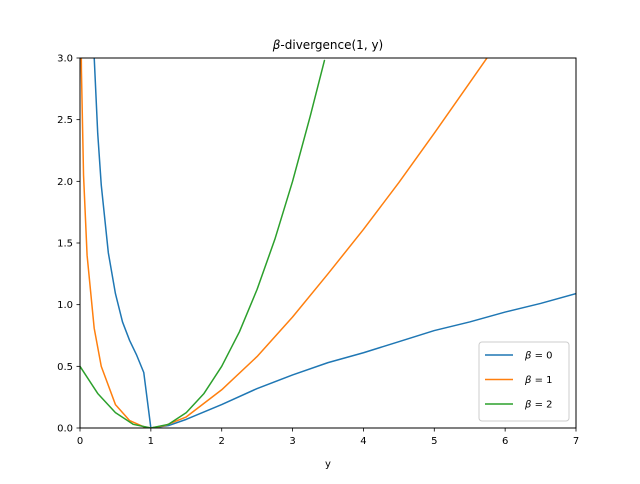 Image resolution: width=640 pixels, height=484 pixels. Describe the element at coordinates (151, 441) in the screenshot. I see `x-tick-label: 1` at that location.